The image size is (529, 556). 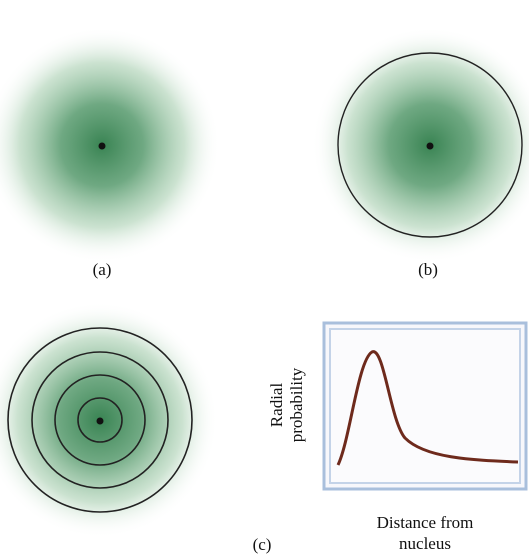 I want to click on radial-curve, so click(x=427, y=408).